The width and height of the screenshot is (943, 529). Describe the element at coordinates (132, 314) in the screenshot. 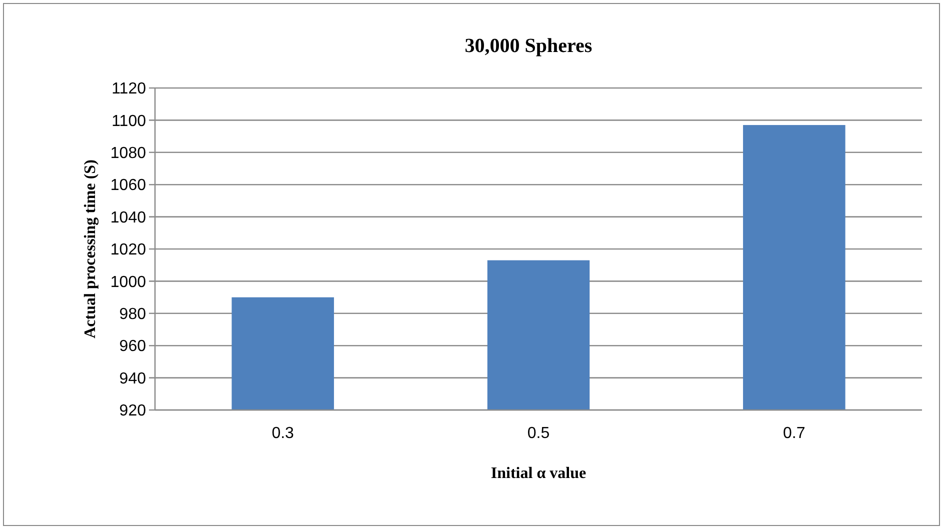

I see `y-tick-label: 980` at that location.